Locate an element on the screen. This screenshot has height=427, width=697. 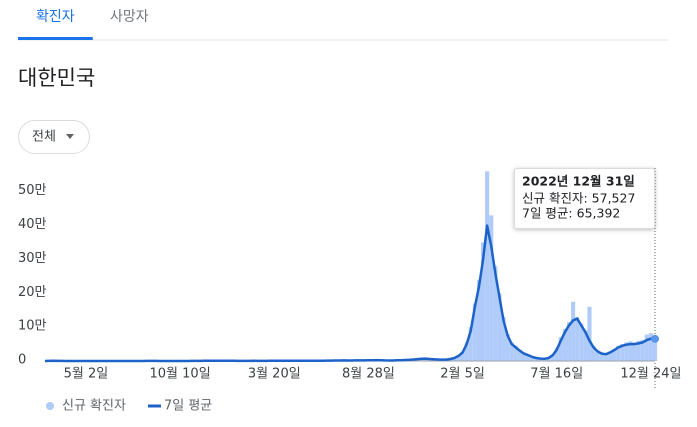
legend-label: 7일 평균 is located at coordinates (188, 406).